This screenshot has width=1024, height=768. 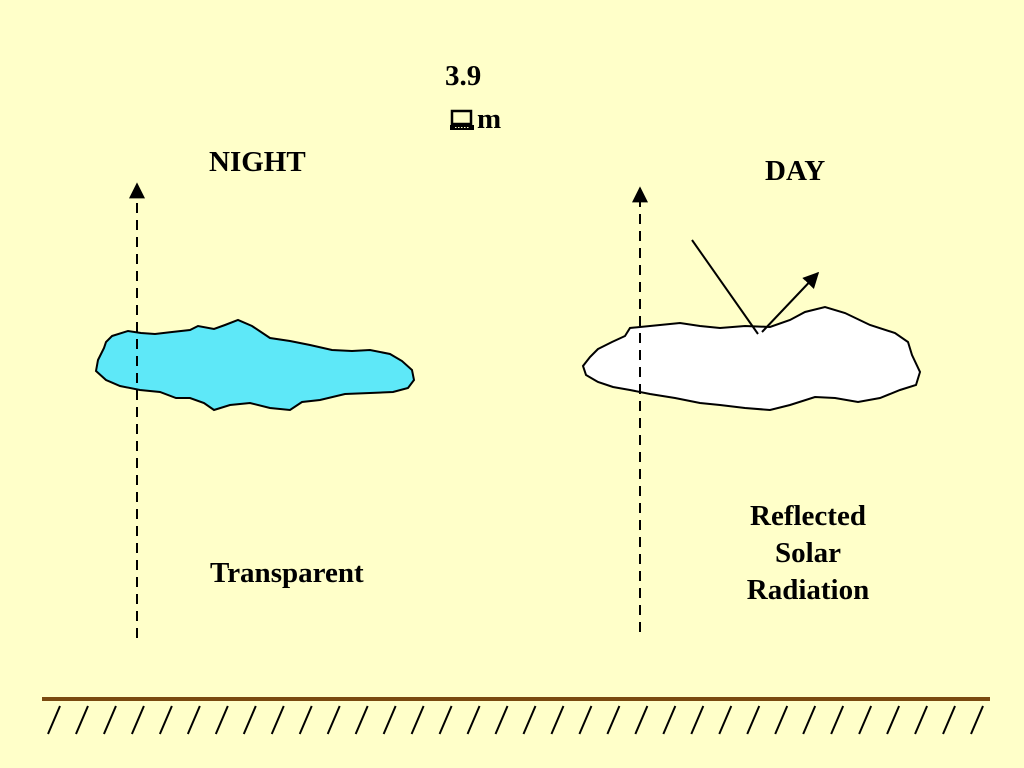 What do you see at coordinates (287, 573) in the screenshot?
I see `transparent-caption: Transparent` at bounding box center [287, 573].